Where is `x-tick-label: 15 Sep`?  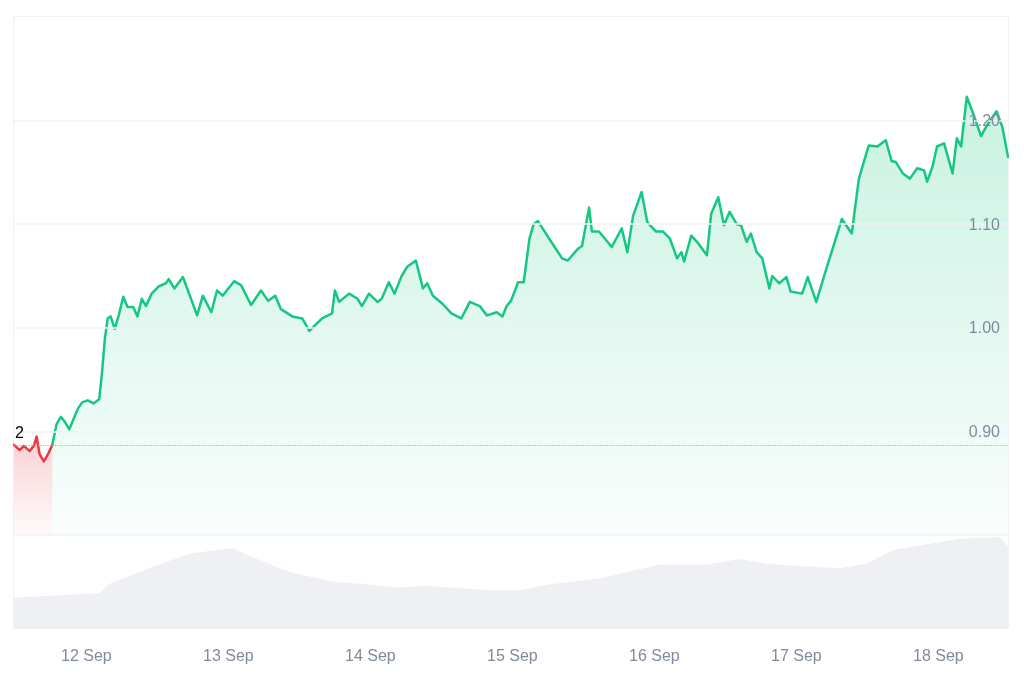 x-tick-label: 15 Sep is located at coordinates (512, 655).